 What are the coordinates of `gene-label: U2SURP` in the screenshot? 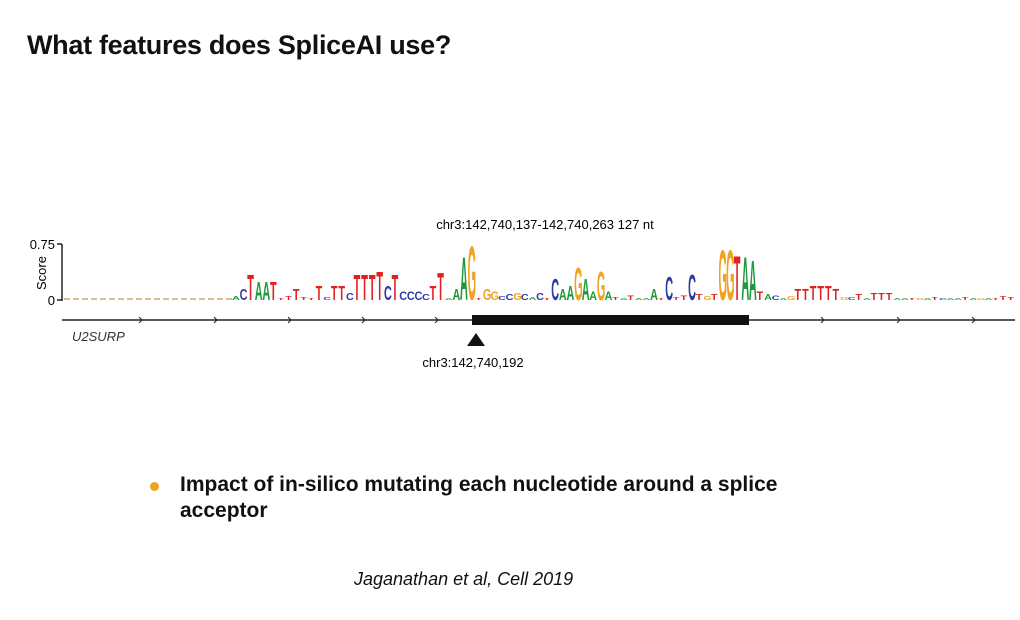 It's located at (98, 336).